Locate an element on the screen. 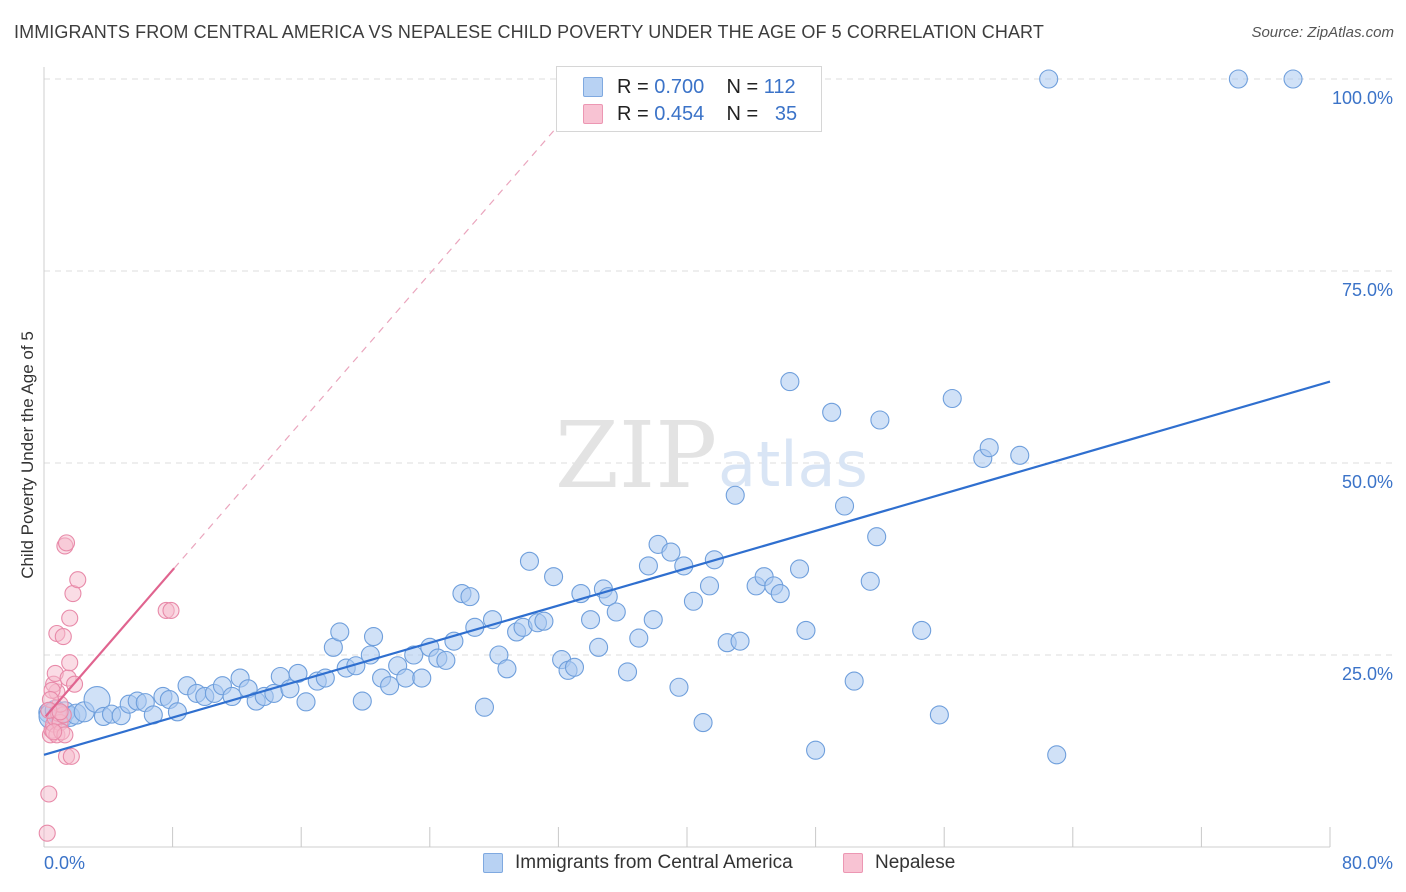 The width and height of the screenshot is (1406, 892). legend-row-nepalese: R = 0.454 N = 35 is located at coordinates (690, 114).